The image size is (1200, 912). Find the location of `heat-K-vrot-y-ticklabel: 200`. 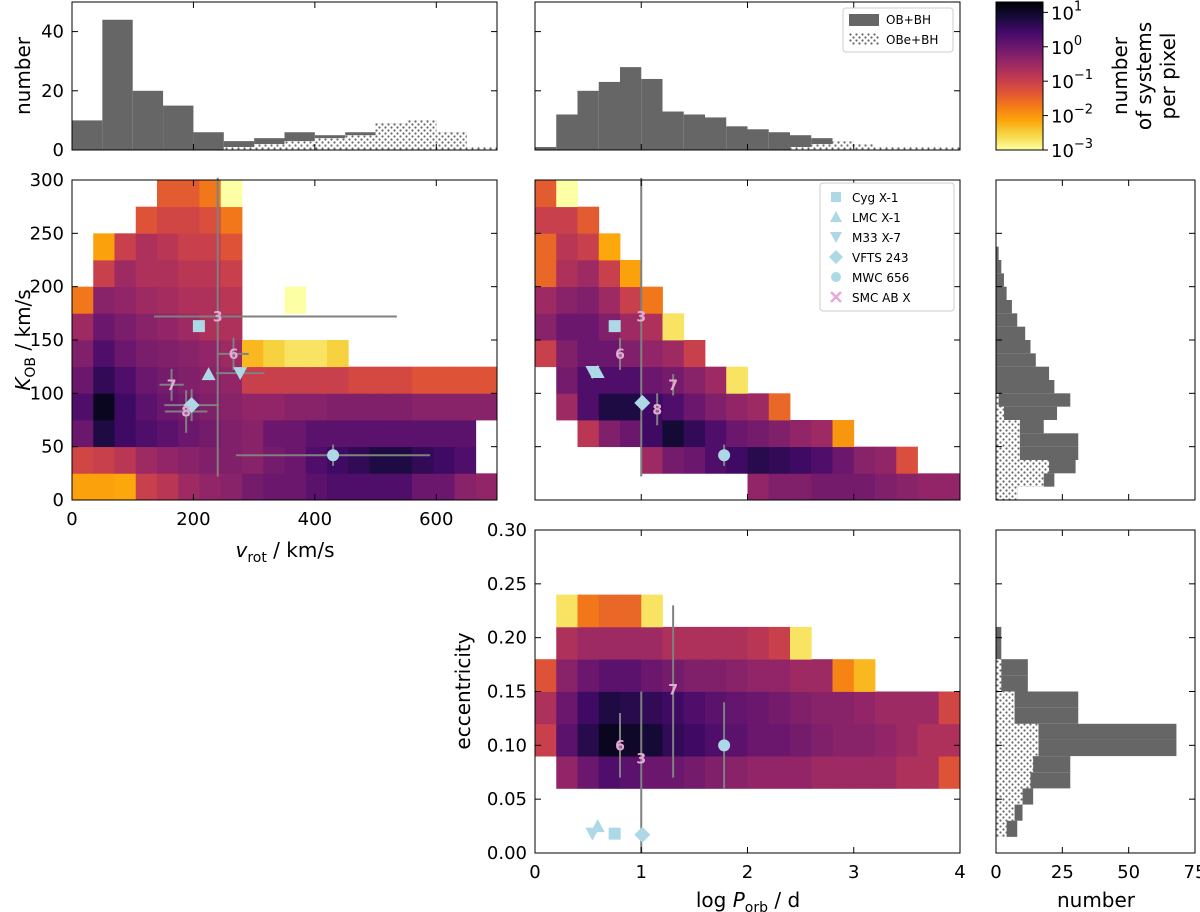

heat-K-vrot-y-ticklabel: 200 is located at coordinates (47, 287).